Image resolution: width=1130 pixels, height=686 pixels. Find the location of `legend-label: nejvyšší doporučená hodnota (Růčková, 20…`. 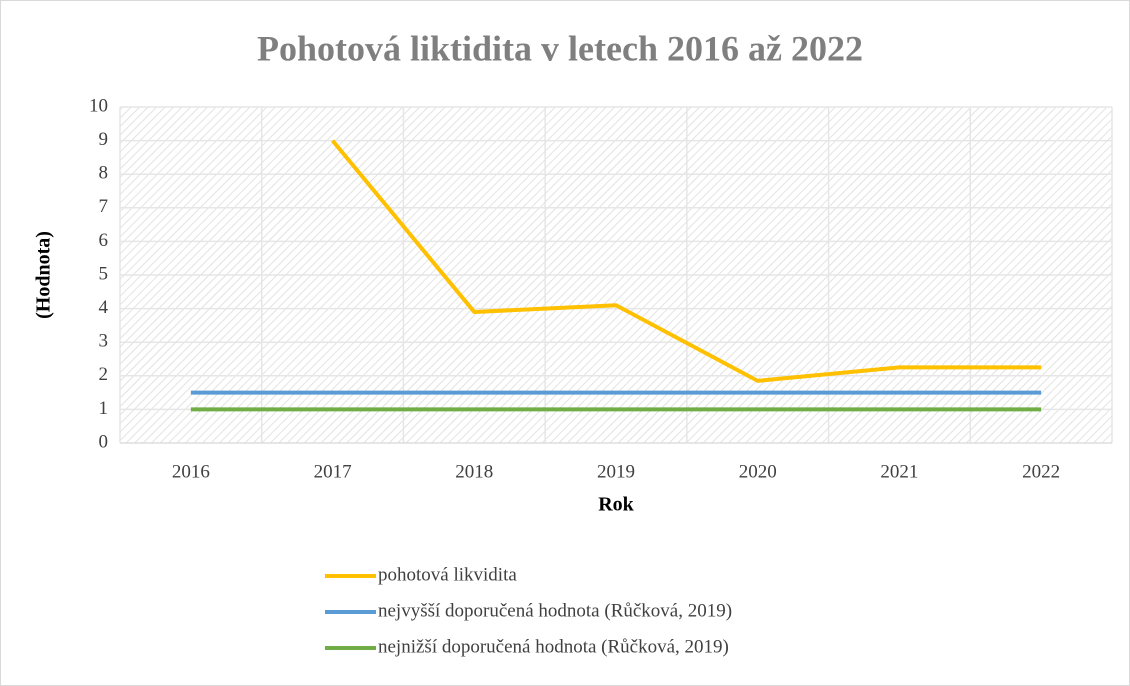

legend-label: nejvyšší doporučená hodnota (Růčková, 20… is located at coordinates (555, 610).